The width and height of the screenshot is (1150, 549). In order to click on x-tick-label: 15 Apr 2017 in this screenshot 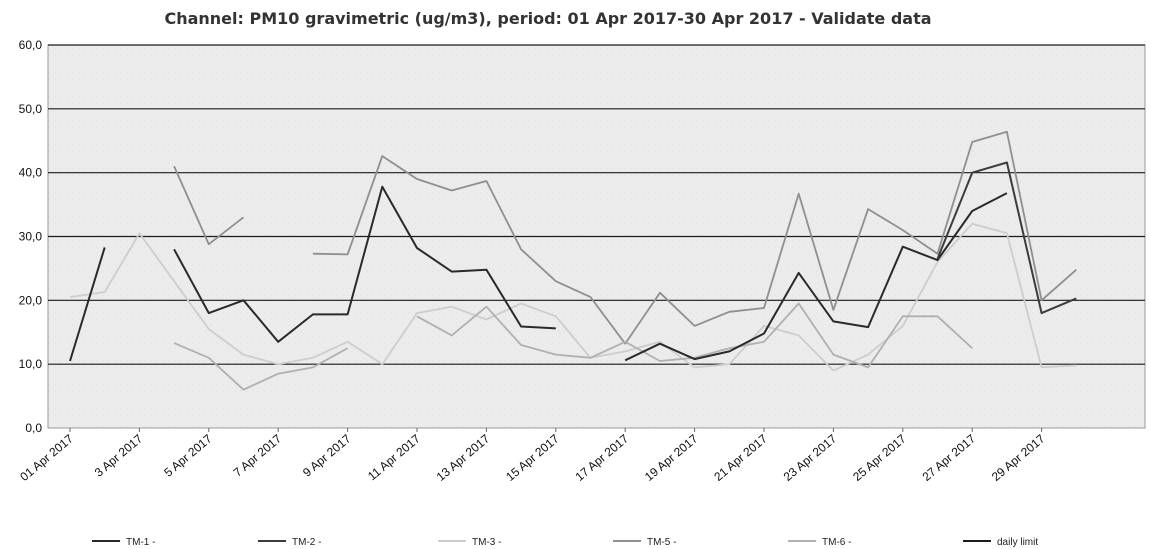, I will do `click(532, 457)`.